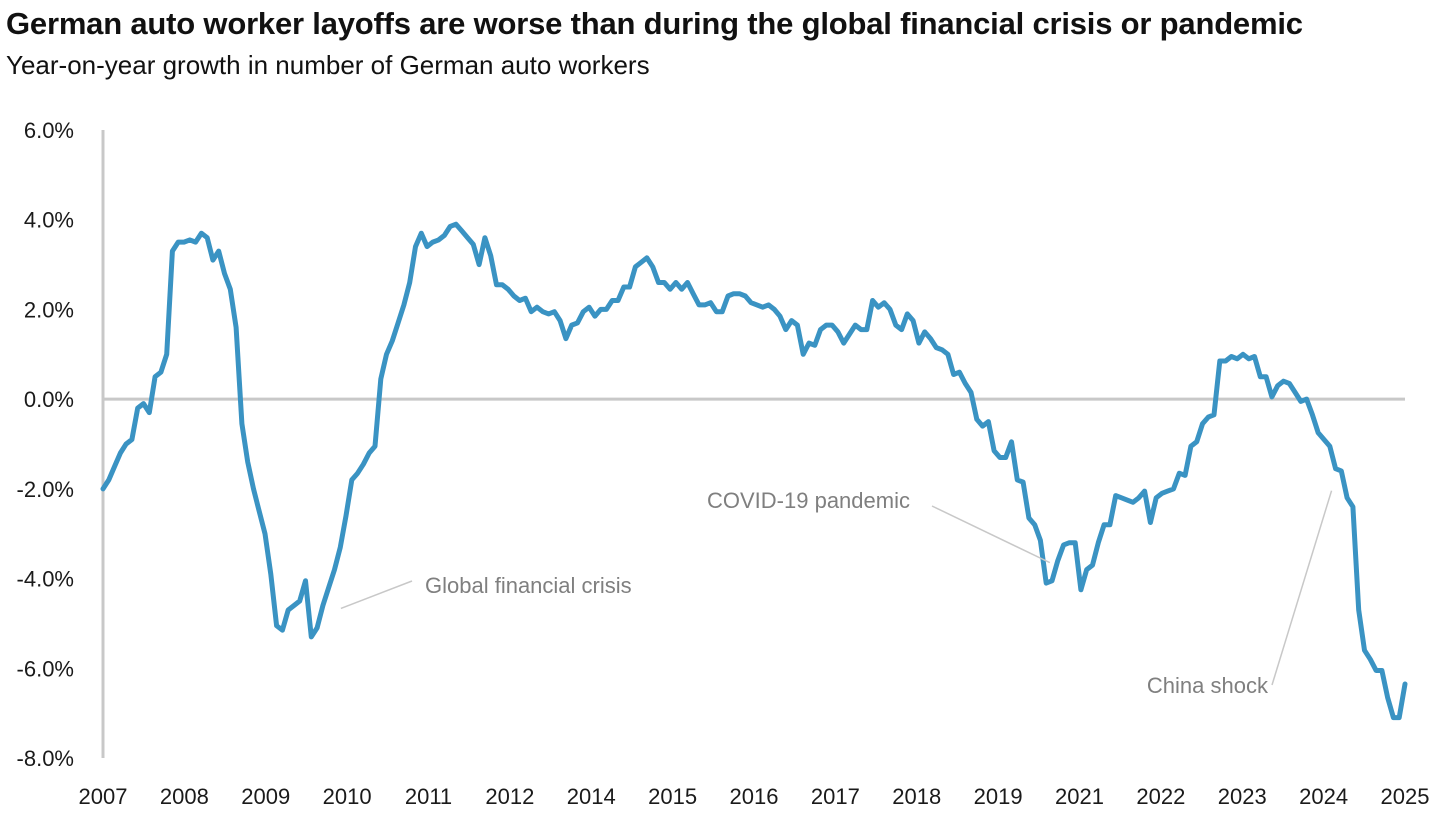  Describe the element at coordinates (509, 796) in the screenshot. I see `x-tick-label: 2012` at that location.